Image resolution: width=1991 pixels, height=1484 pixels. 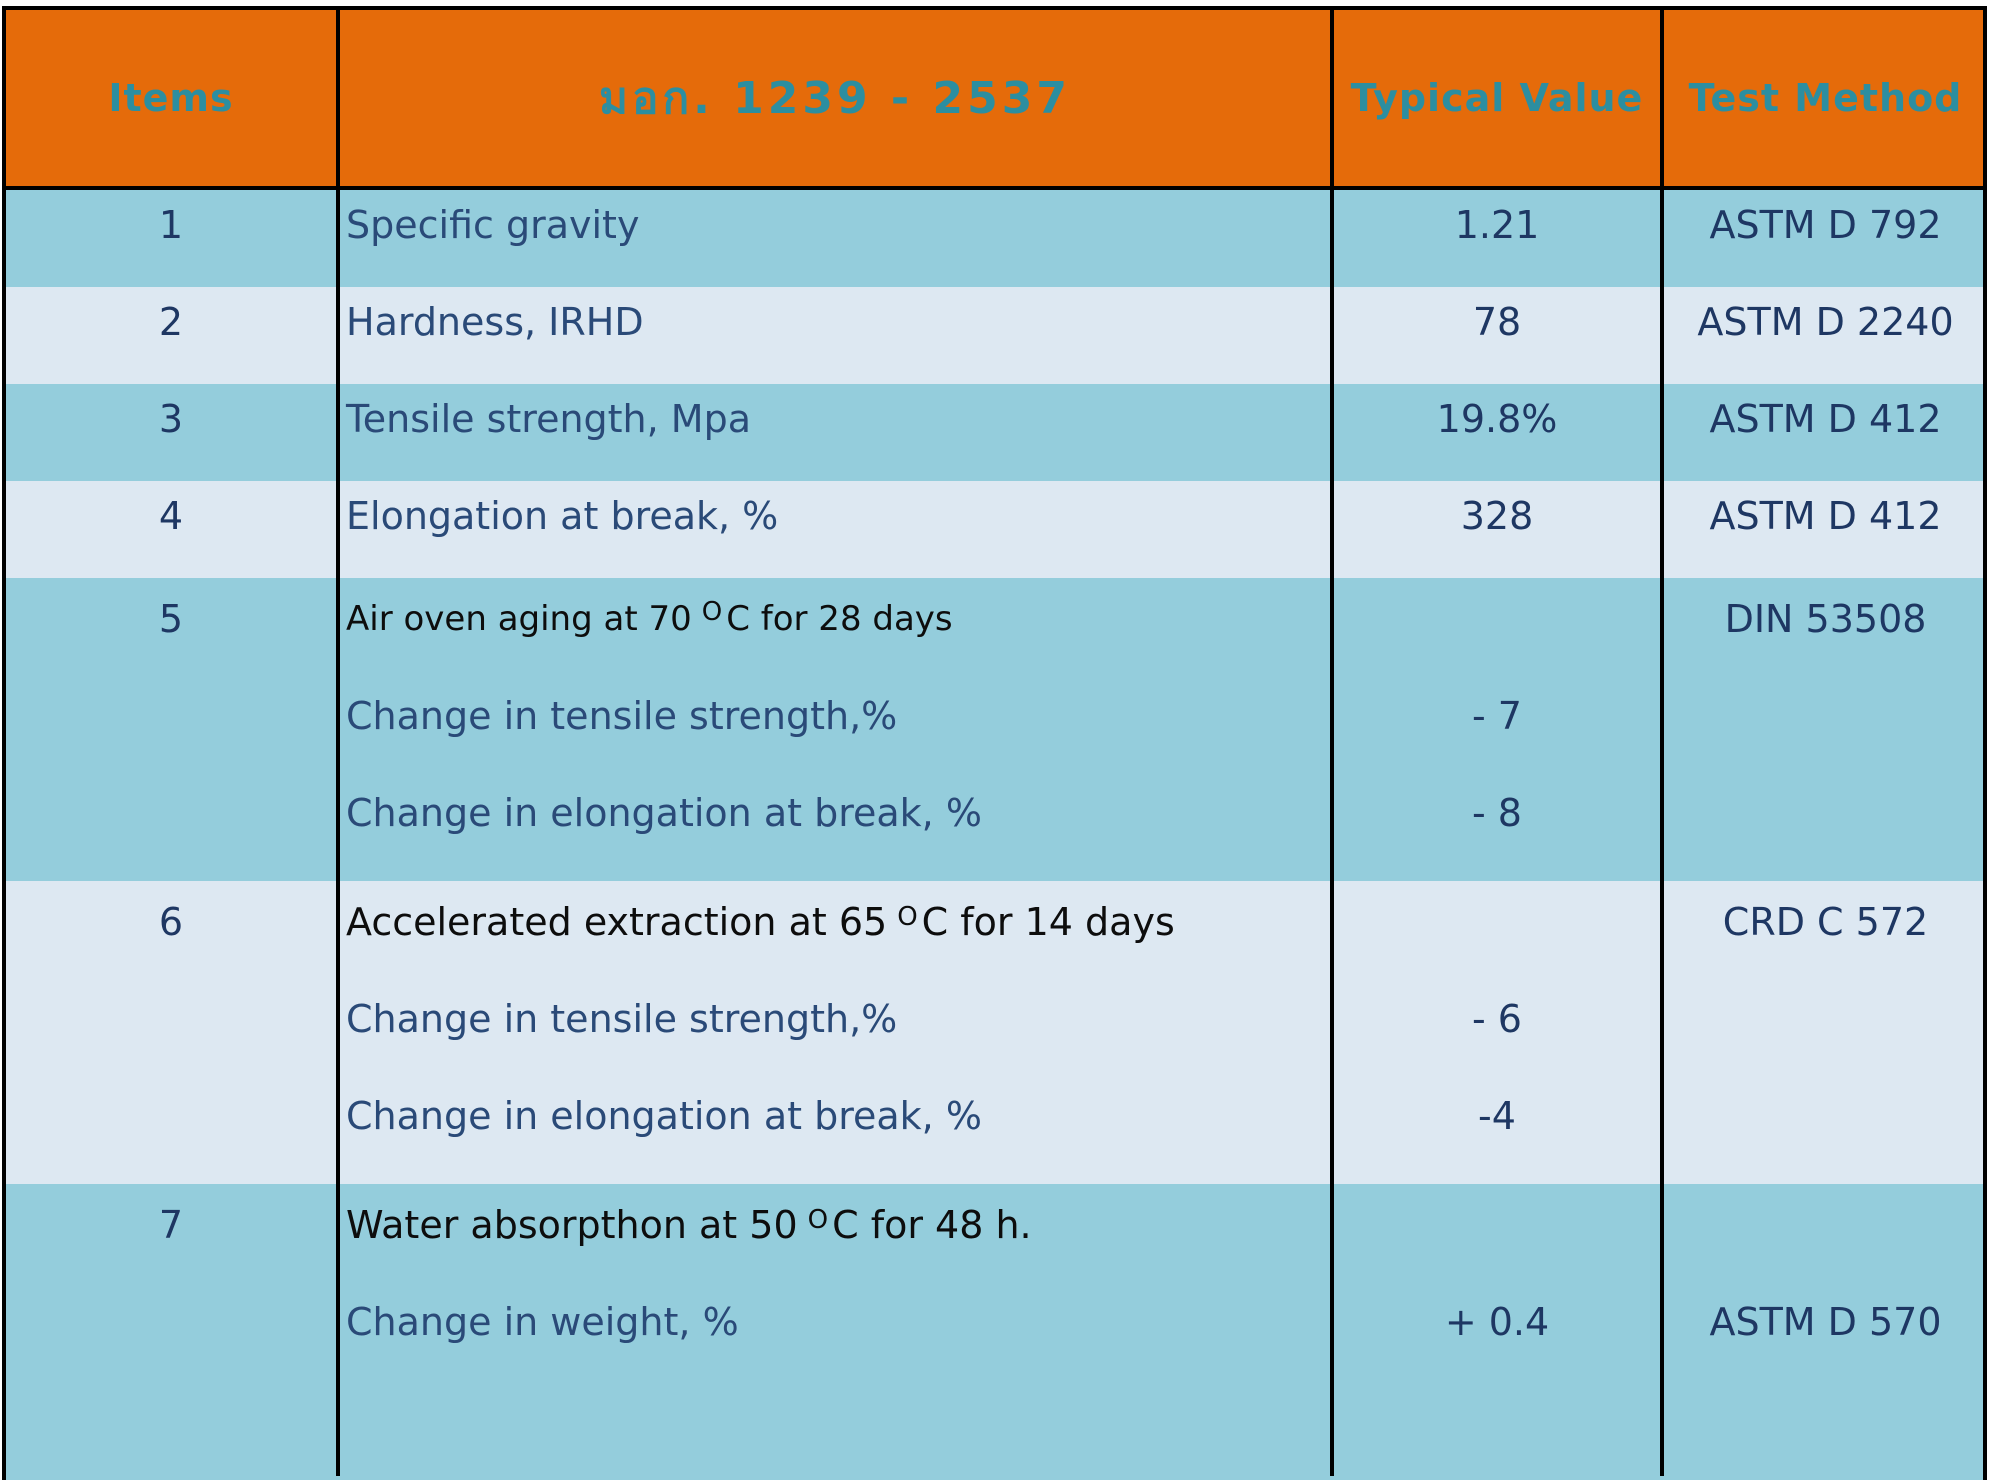 I want to click on header-standard: มอก. 1239 - 2537, so click(x=835, y=98).